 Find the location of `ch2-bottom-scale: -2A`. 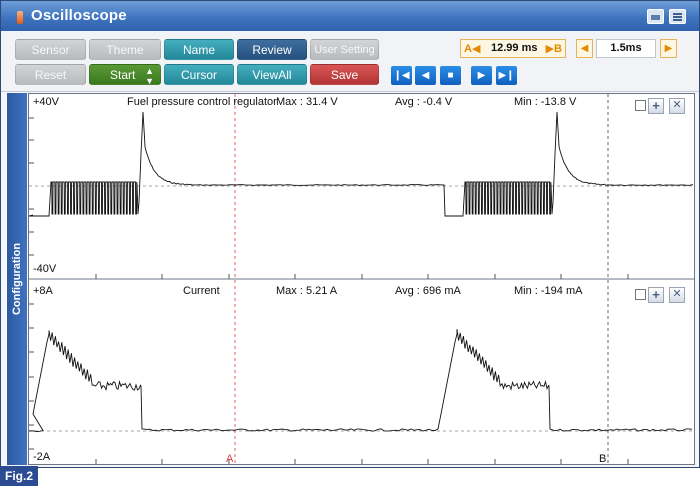

ch2-bottom-scale: -2A is located at coordinates (42, 457).